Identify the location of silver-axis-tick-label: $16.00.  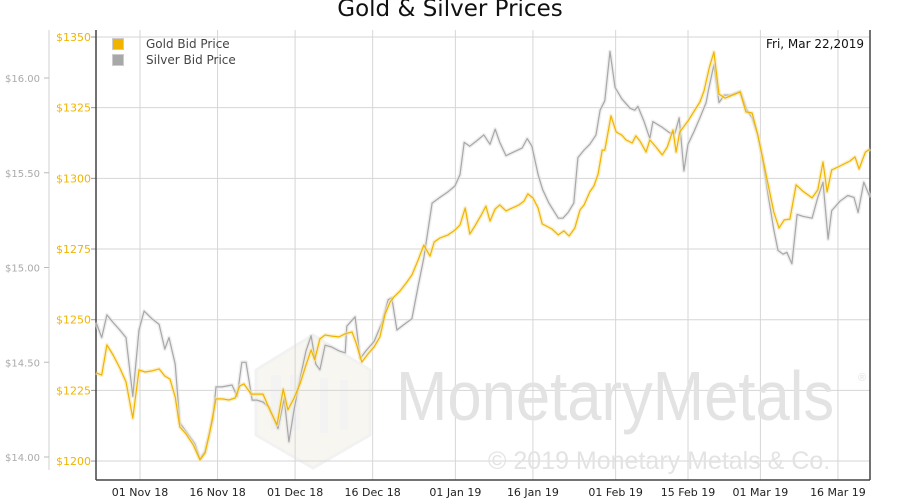
(22, 79).